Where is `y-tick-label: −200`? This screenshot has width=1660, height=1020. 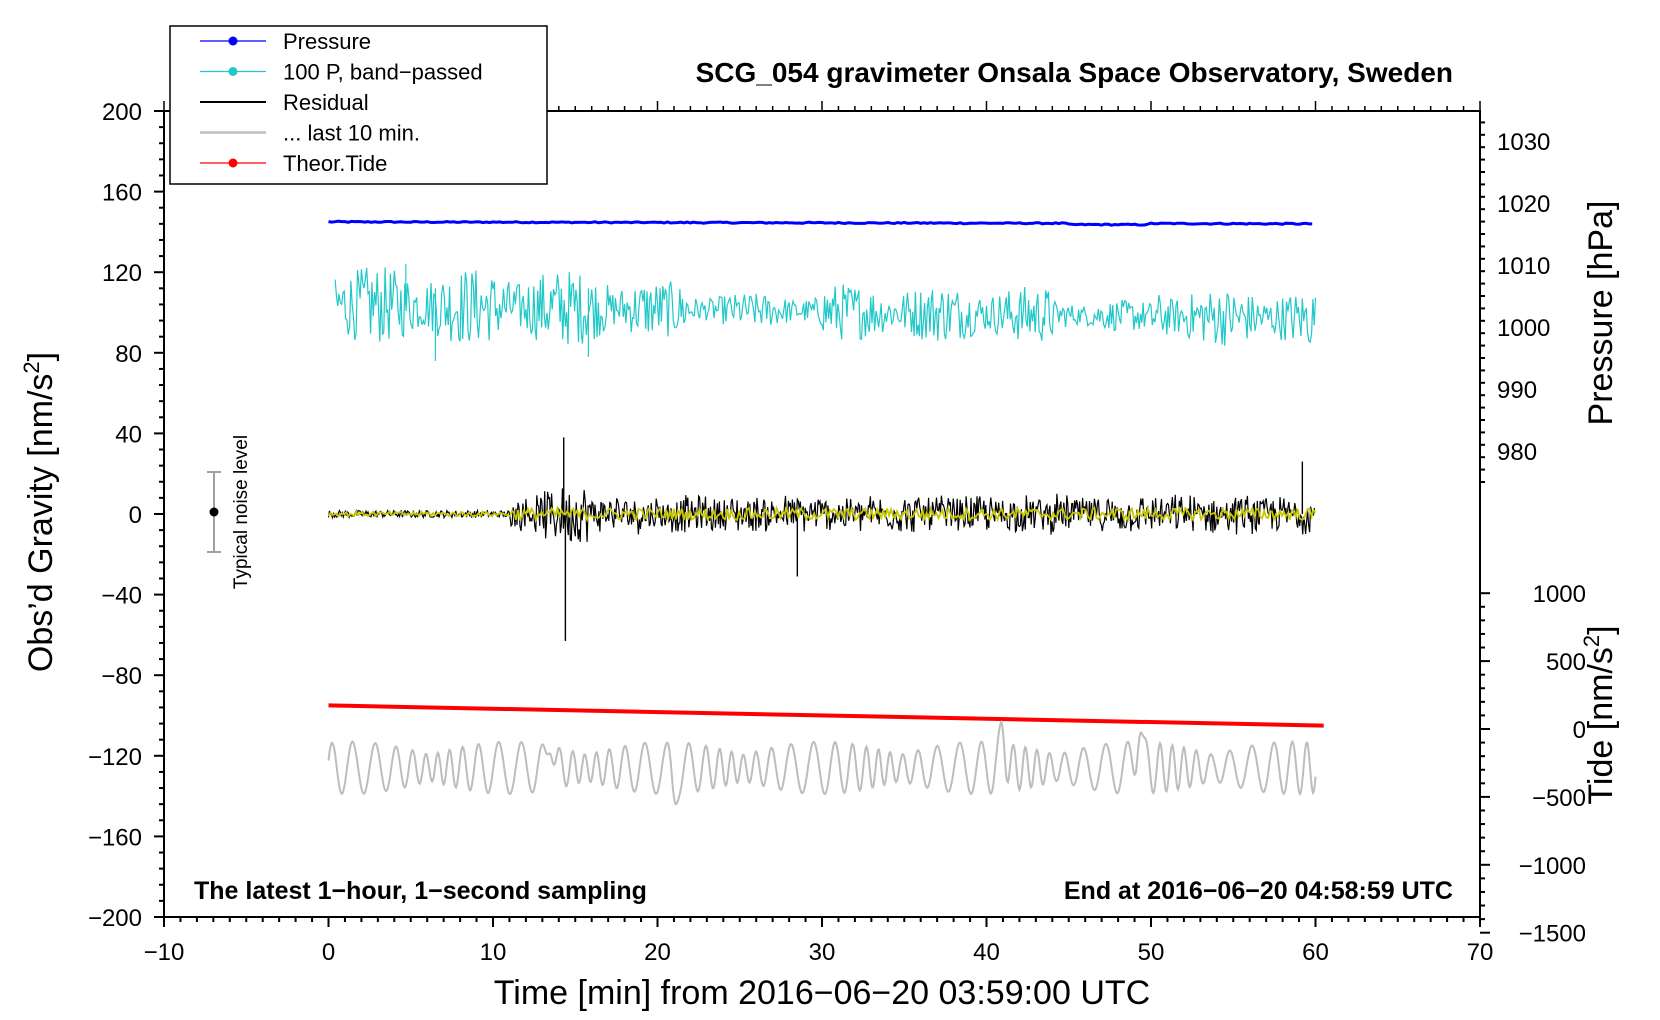 y-tick-label: −200 is located at coordinates (115, 918).